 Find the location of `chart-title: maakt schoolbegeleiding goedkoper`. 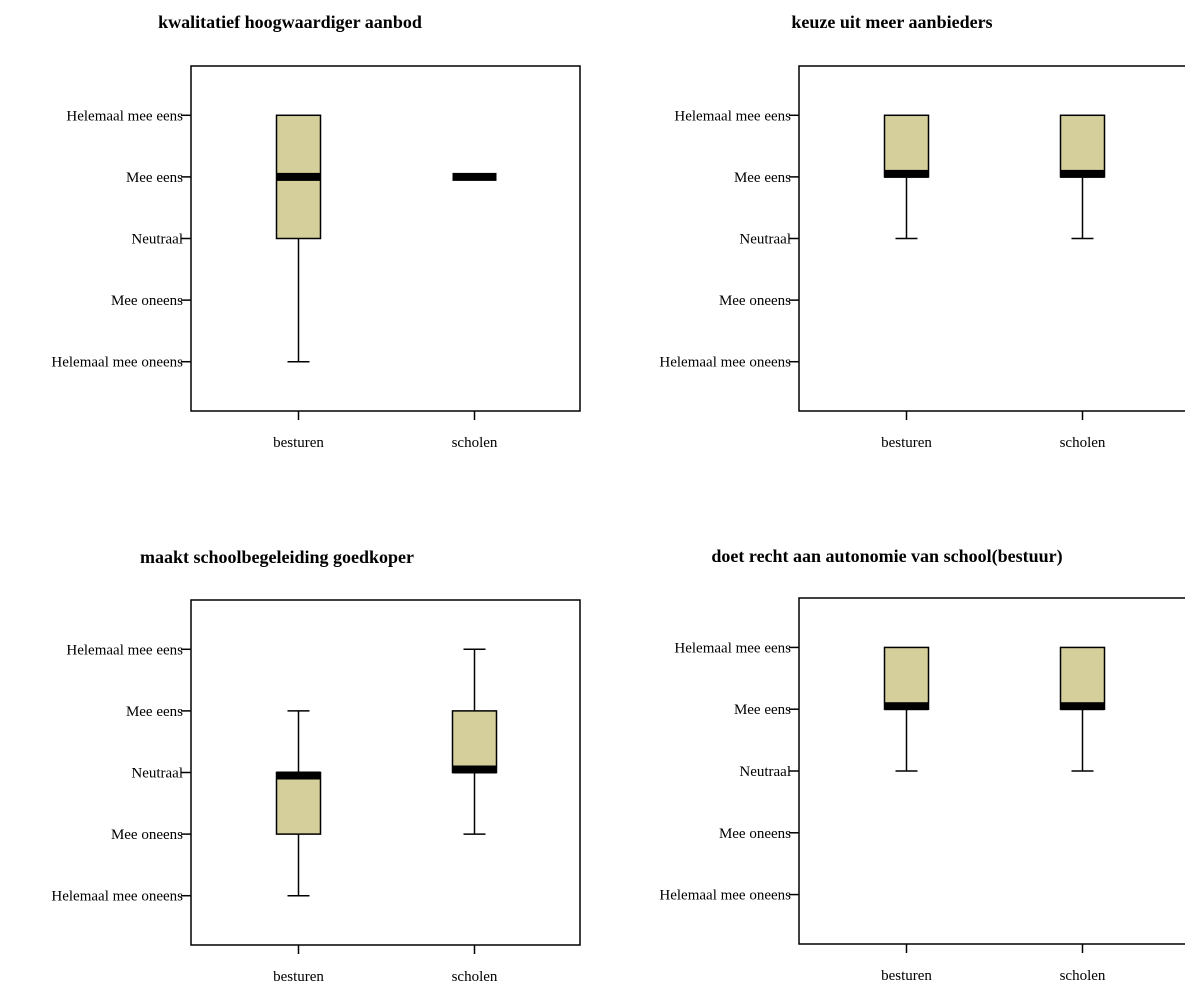

chart-title: maakt schoolbegeleiding goedkoper is located at coordinates (277, 557).